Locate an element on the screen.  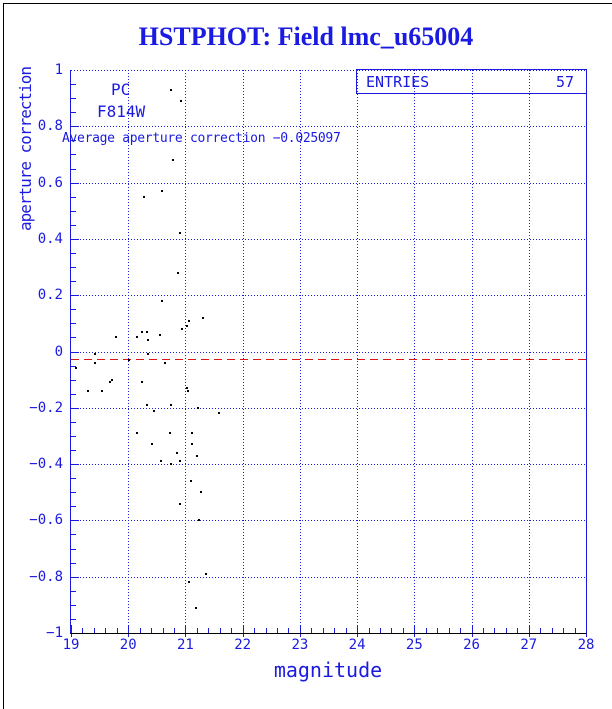
x-tick-label: 28 is located at coordinates (586, 645).